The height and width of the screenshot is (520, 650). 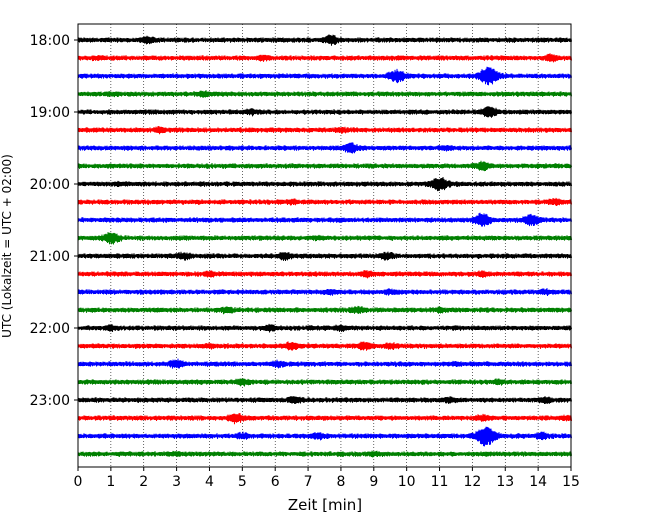 I want to click on x-tick-label: 7, so click(x=308, y=482).